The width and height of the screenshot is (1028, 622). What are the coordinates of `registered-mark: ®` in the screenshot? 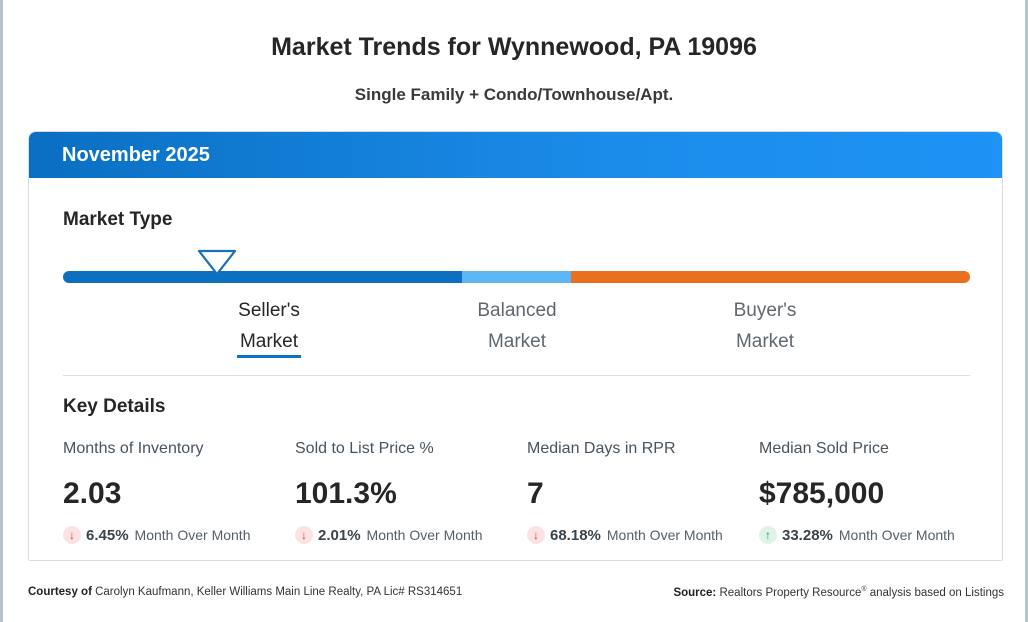 It's located at (864, 589).